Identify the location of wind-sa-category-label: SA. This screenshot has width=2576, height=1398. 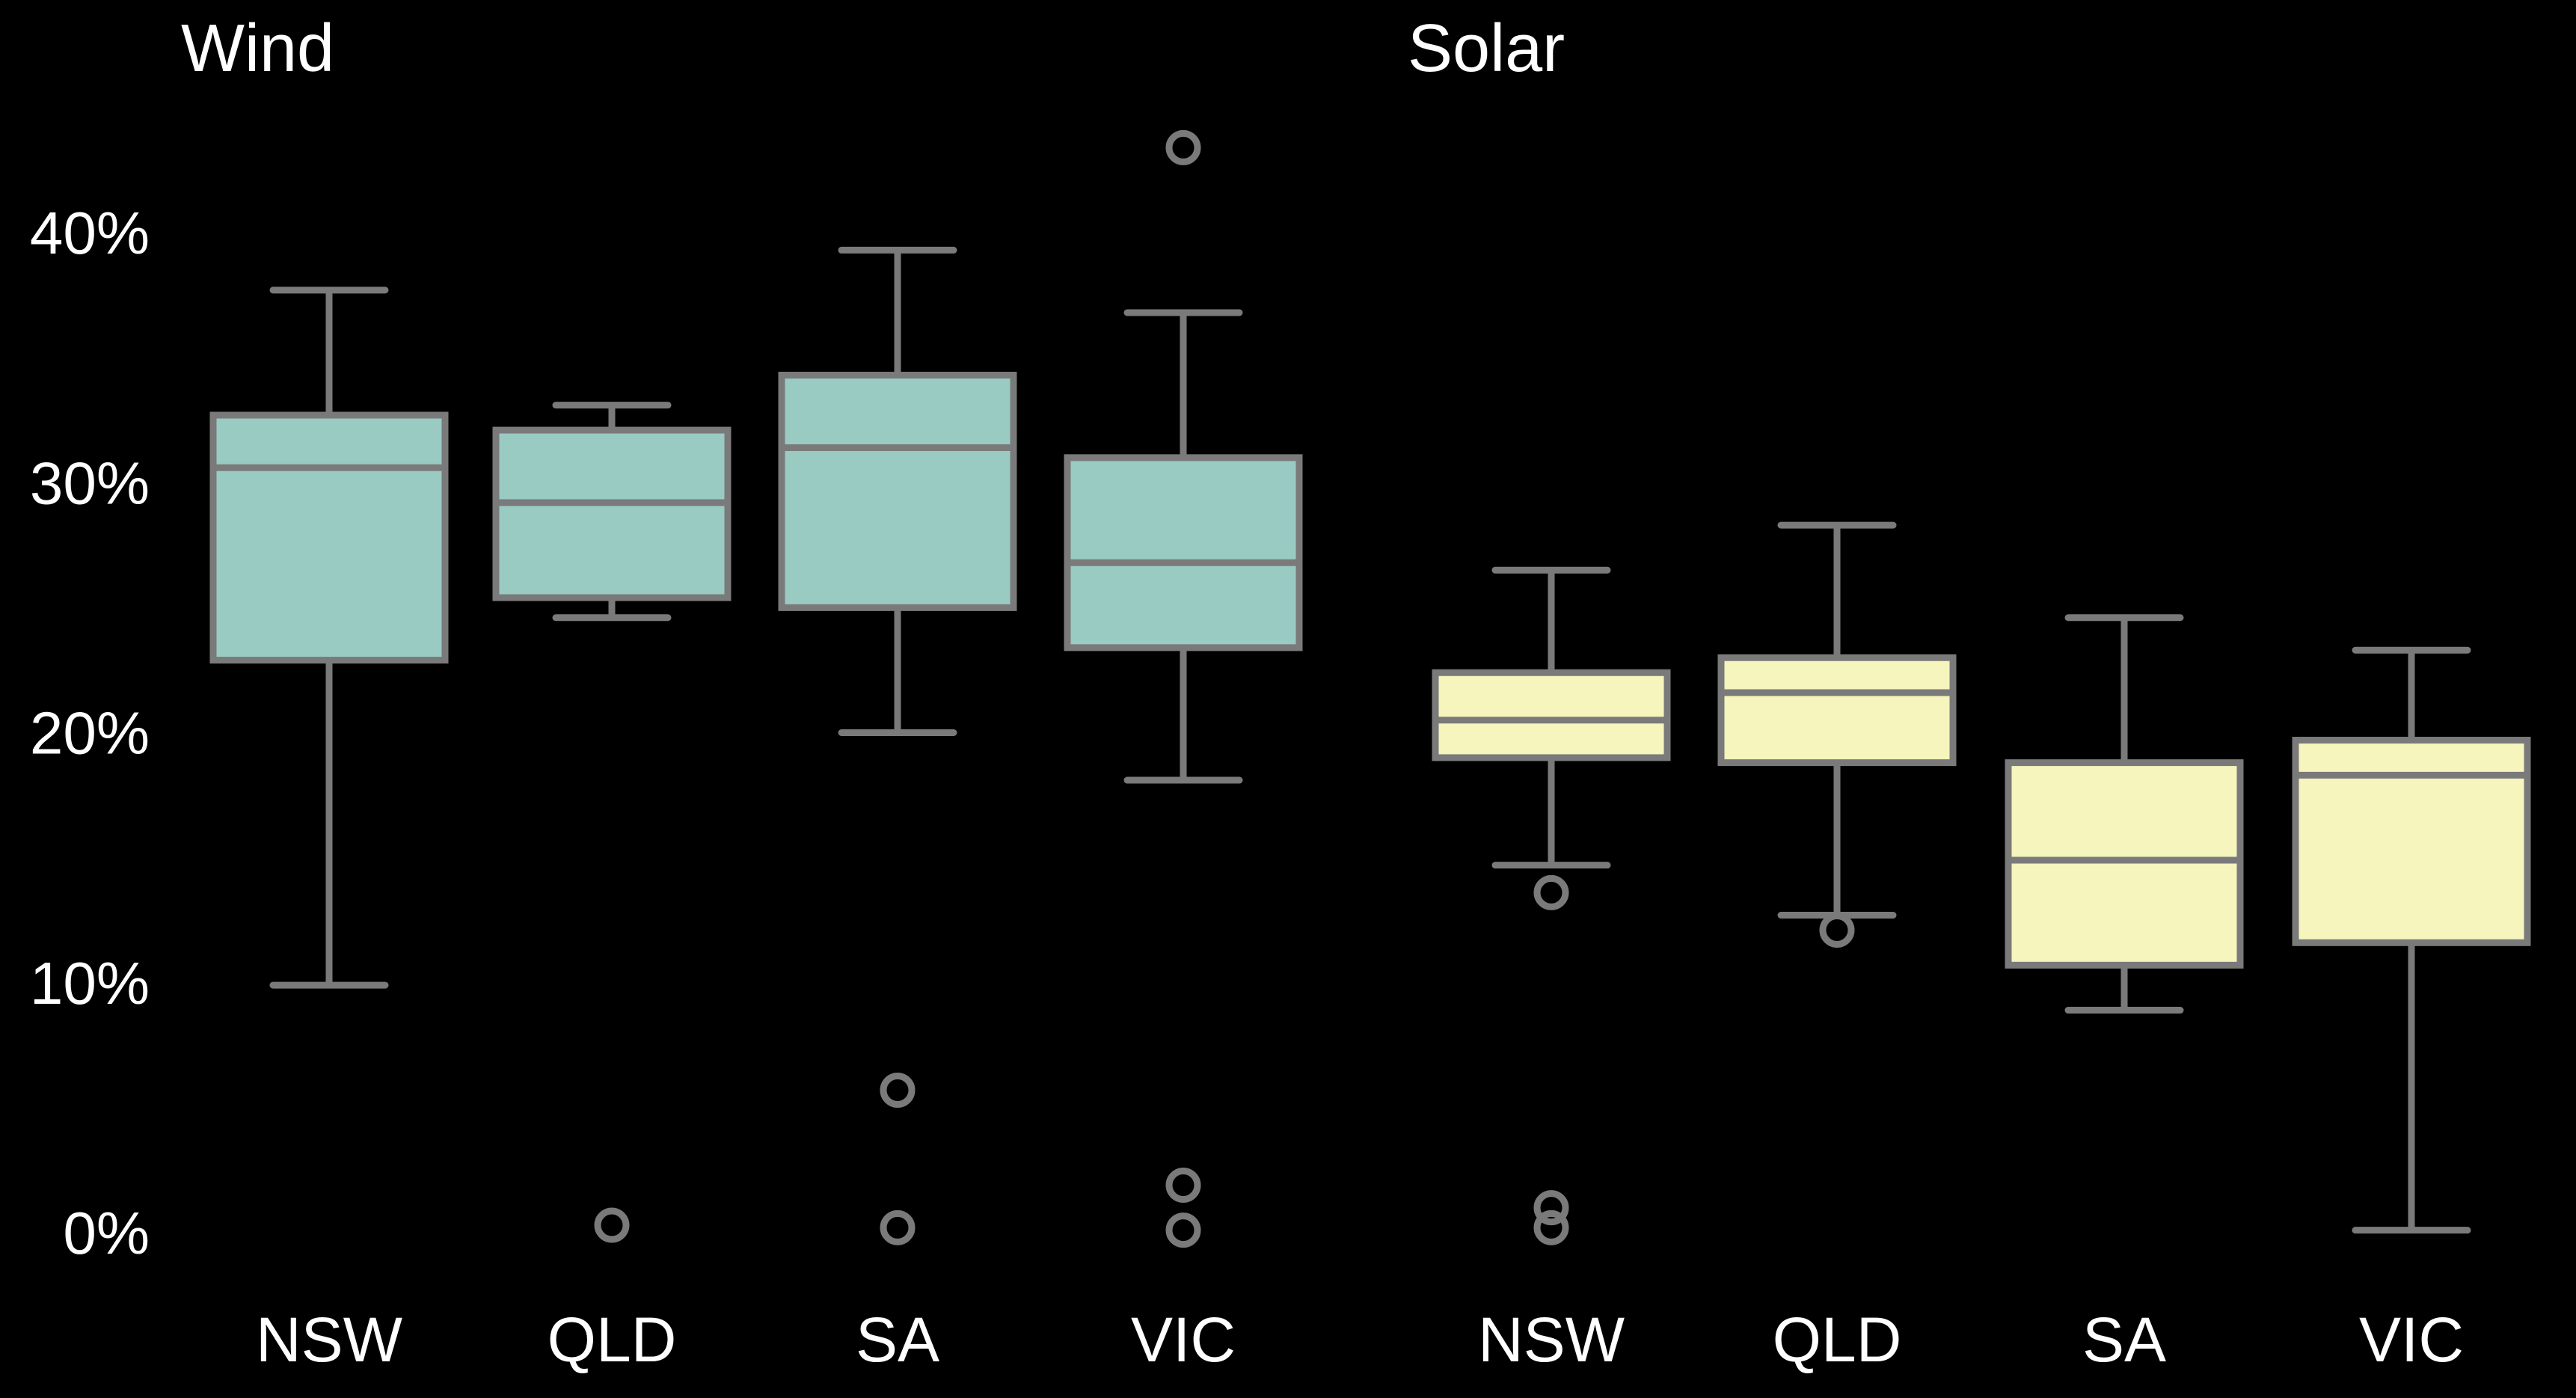
(897, 1340).